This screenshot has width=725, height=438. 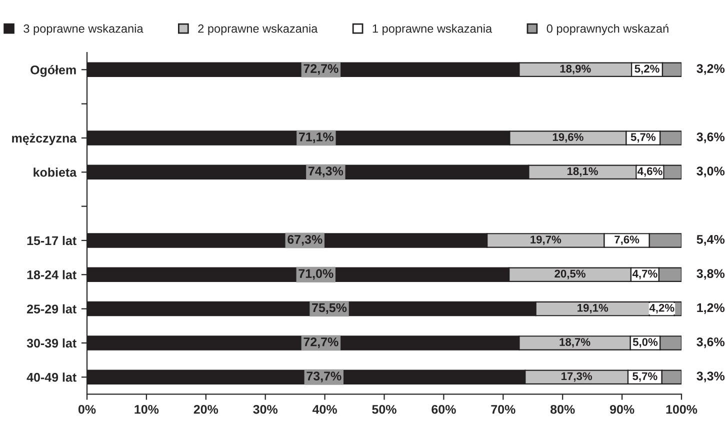 I want to click on data-label: 20,5%, so click(x=570, y=275).